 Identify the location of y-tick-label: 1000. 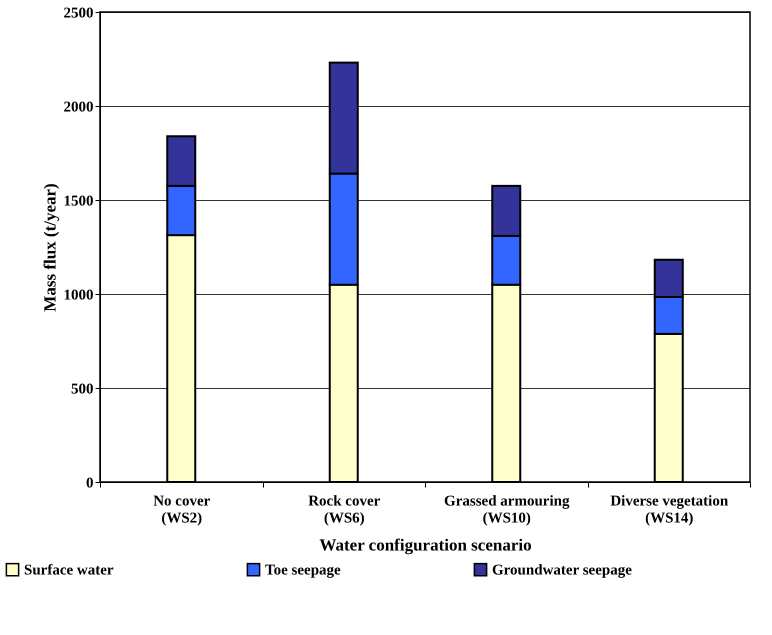
(79, 296).